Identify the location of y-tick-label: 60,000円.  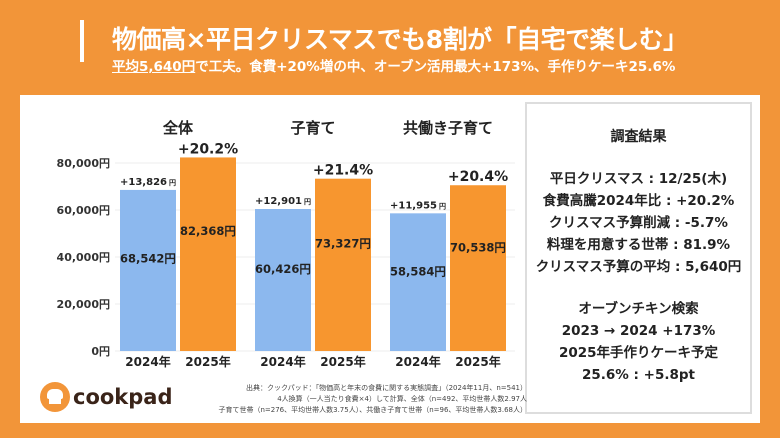
(83, 210).